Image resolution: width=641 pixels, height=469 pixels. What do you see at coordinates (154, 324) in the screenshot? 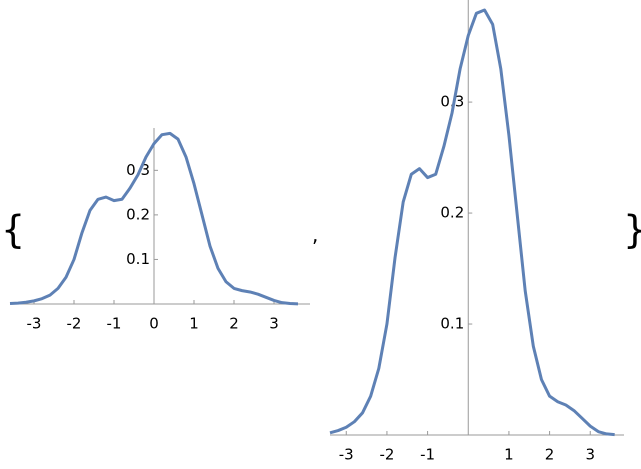
I see `x-tick-label: 0` at bounding box center [154, 324].